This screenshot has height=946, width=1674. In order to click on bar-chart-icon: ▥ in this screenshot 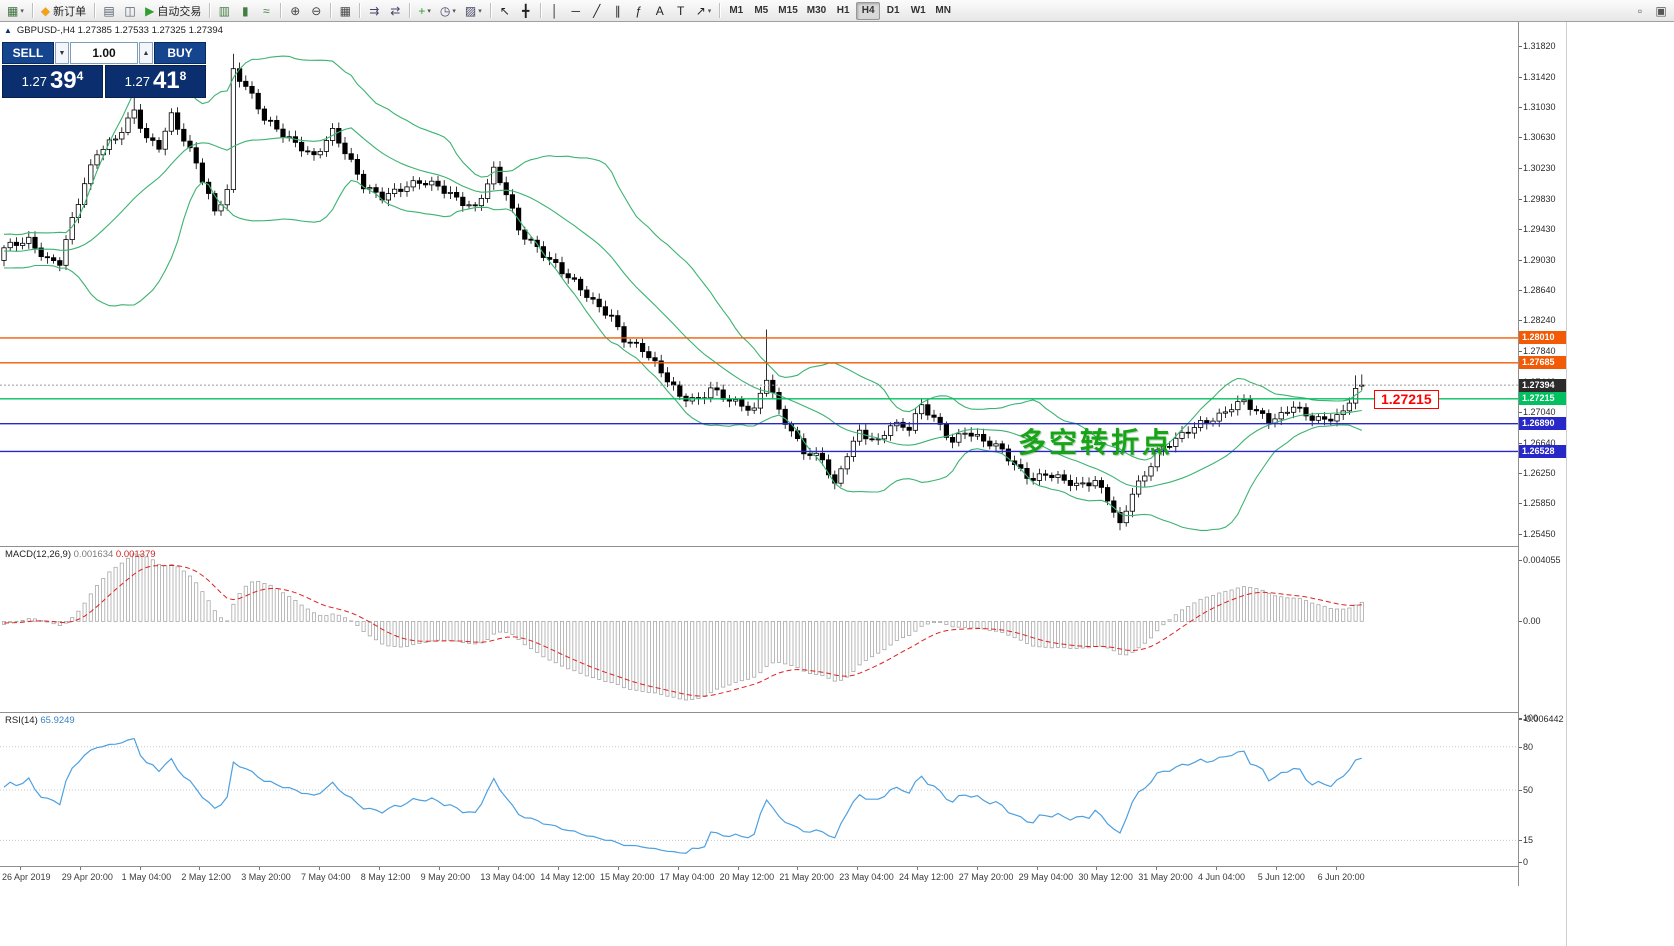, I will do `click(224, 10)`.